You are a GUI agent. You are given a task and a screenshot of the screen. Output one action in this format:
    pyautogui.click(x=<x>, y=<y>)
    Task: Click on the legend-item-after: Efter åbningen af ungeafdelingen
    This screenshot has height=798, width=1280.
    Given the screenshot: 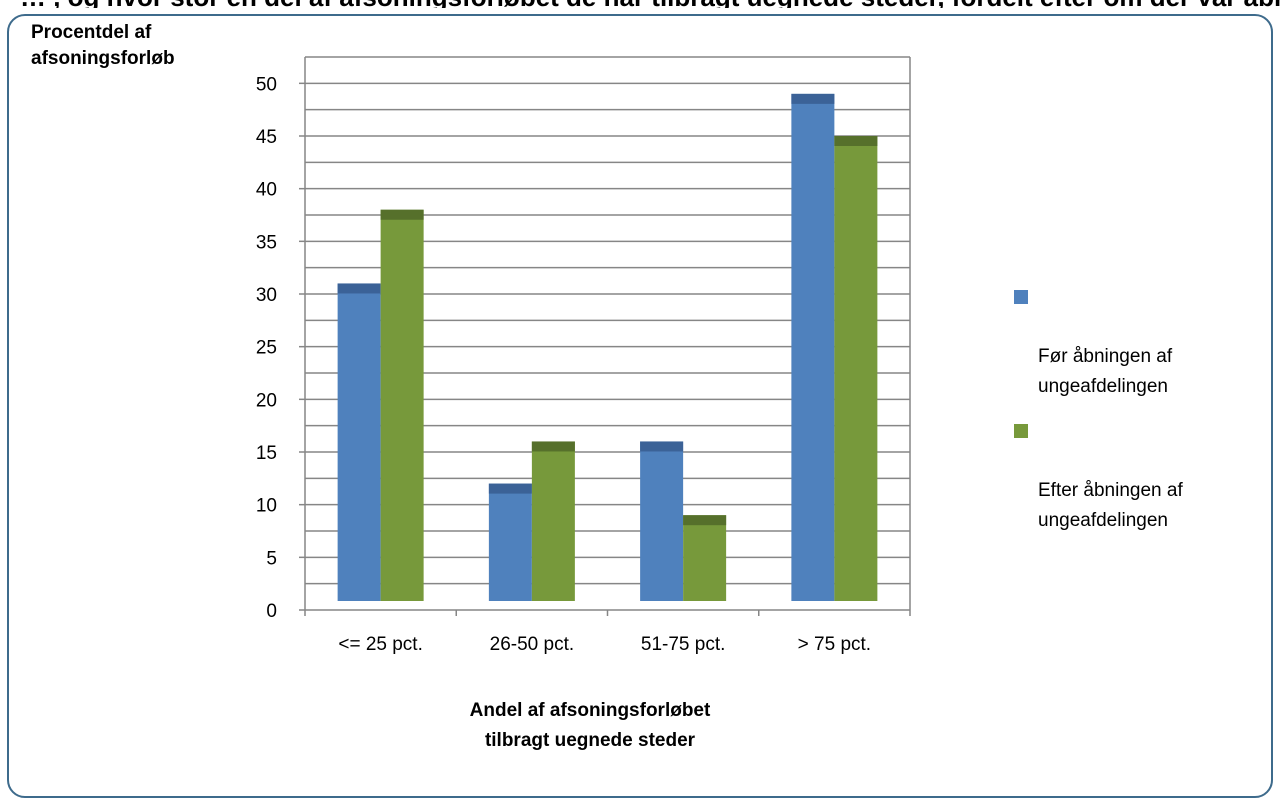 What is the action you would take?
    pyautogui.click(x=1139, y=476)
    